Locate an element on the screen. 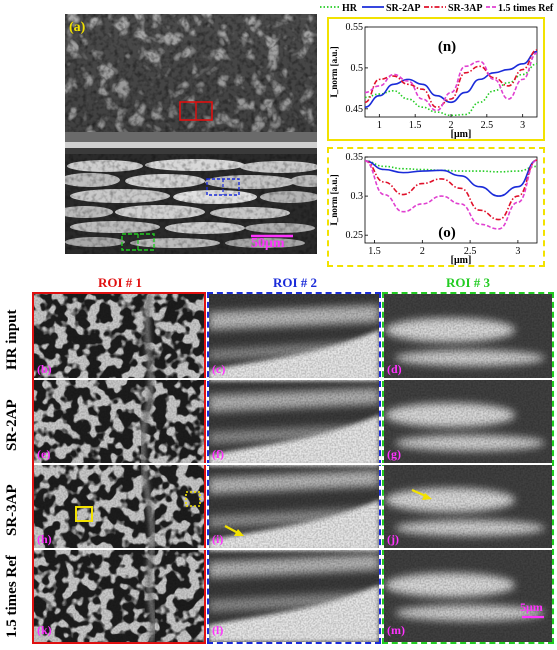 The height and width of the screenshot is (650, 557). x-tick-label-1-3: 3 is located at coordinates (517, 251).